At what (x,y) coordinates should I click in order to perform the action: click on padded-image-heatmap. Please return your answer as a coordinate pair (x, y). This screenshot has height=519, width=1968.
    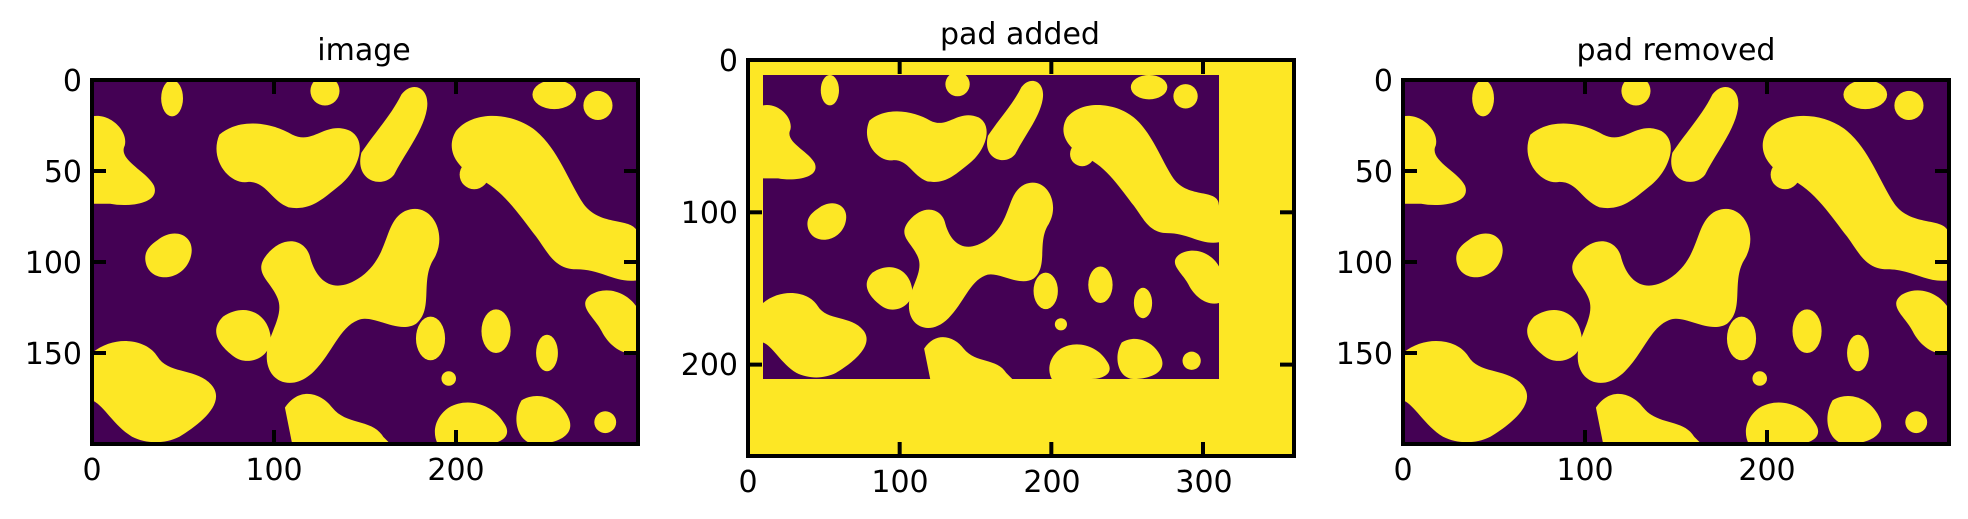
    Looking at the image, I should click on (991, 227).